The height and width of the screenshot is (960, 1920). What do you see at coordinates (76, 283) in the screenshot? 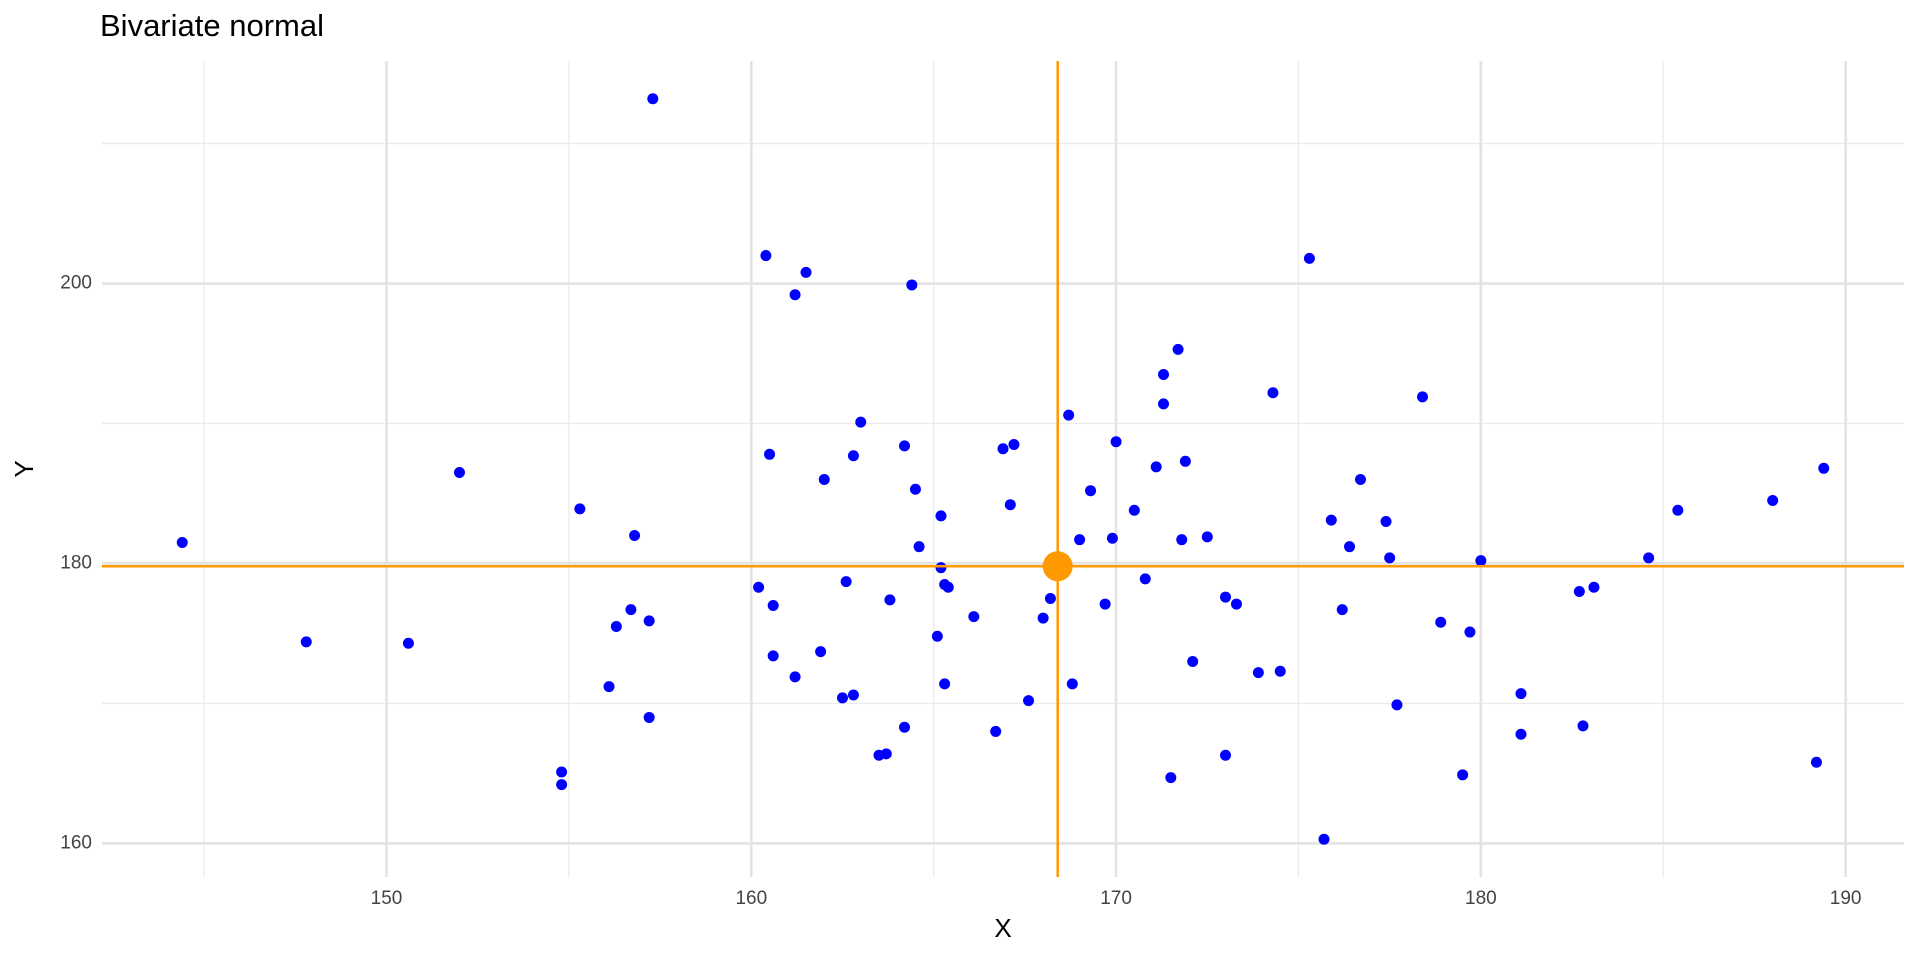
I see `y-tick-label: 200` at bounding box center [76, 283].